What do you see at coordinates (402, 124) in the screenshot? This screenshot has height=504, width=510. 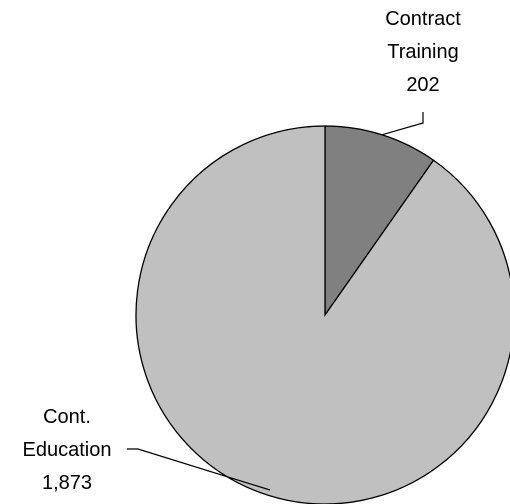 I see `leader-line-contract-training` at bounding box center [402, 124].